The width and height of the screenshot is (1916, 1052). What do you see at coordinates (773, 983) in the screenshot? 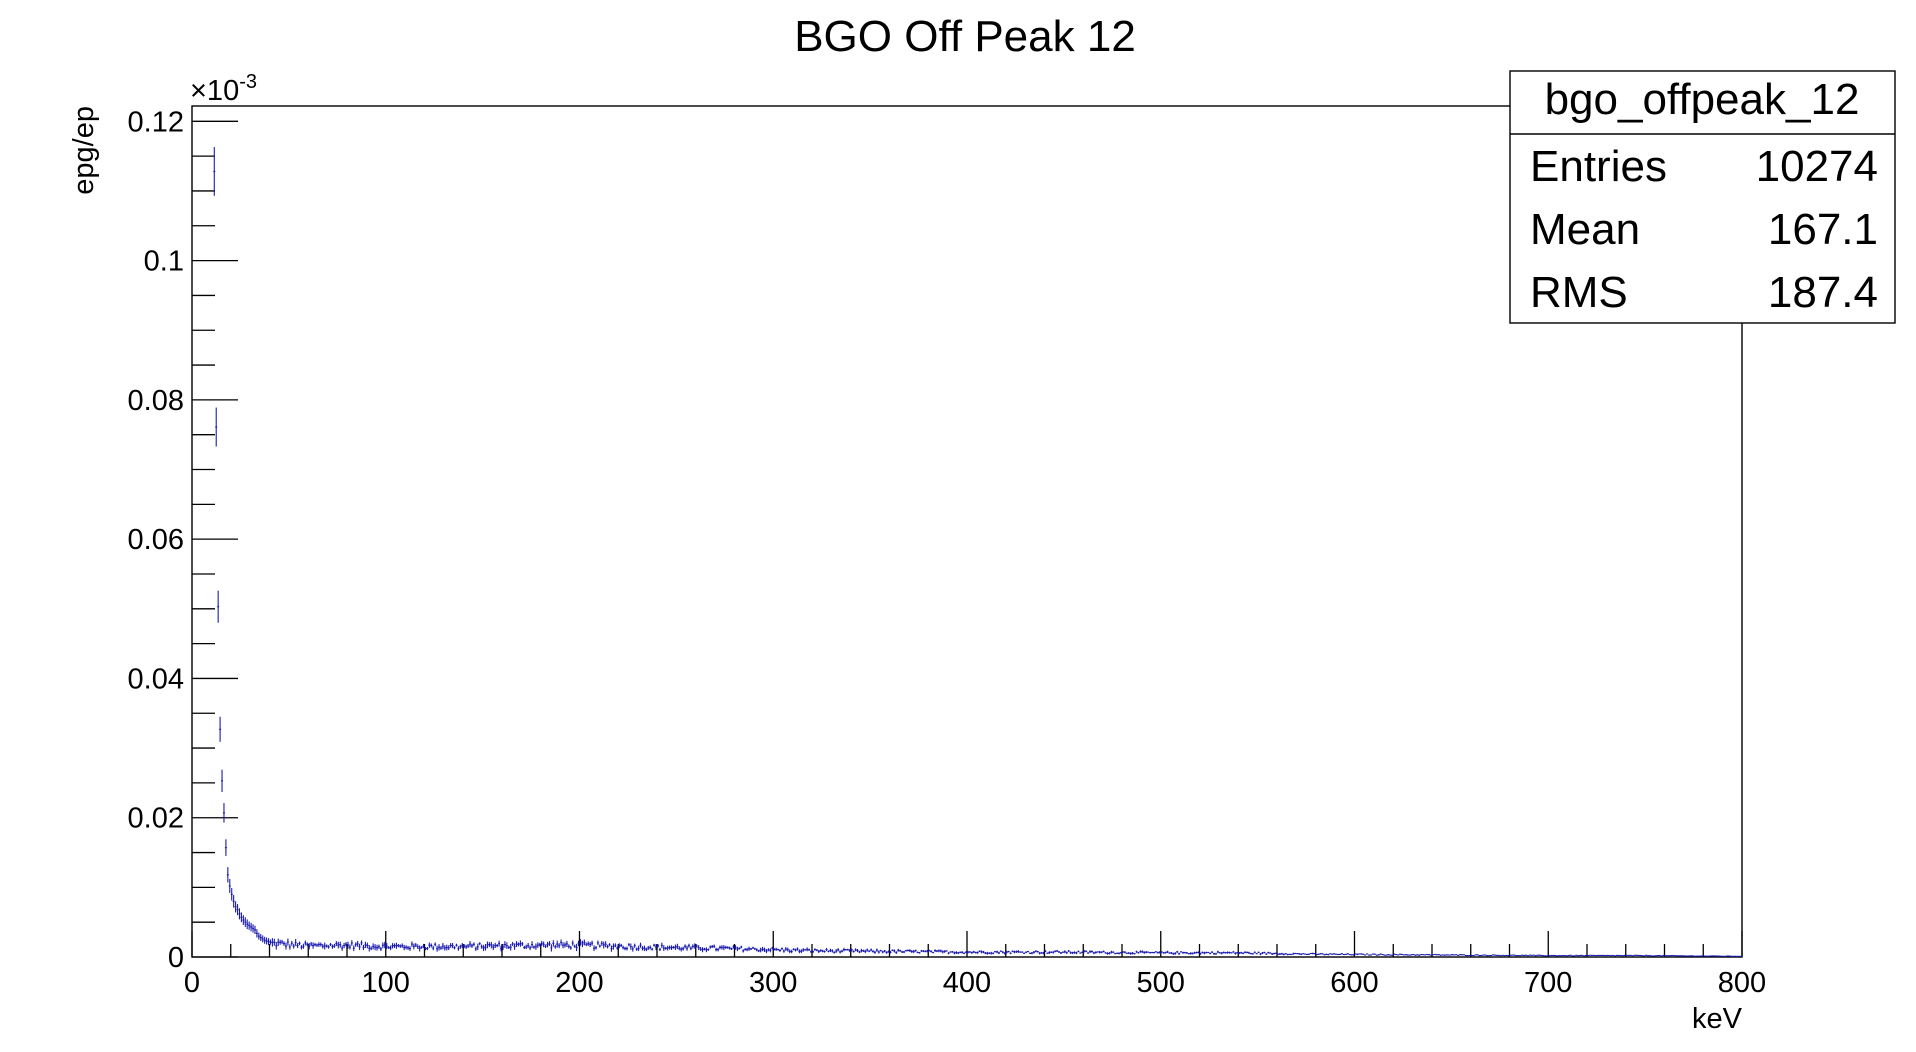
I see `x-tick-label: 300` at bounding box center [773, 983].